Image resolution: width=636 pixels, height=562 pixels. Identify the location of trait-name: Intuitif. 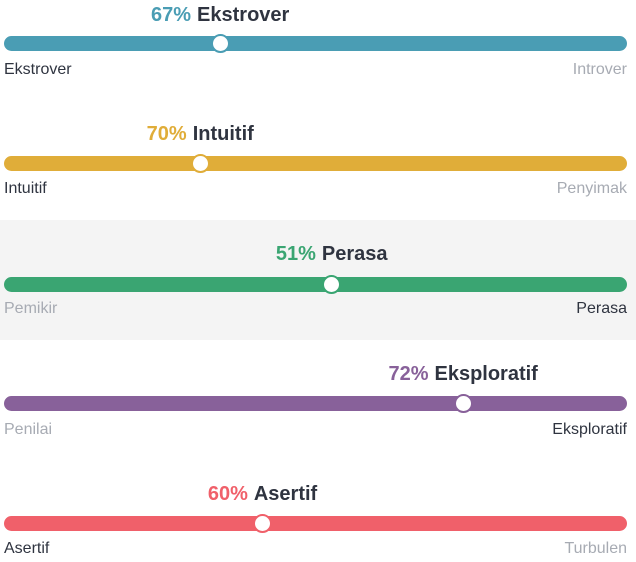
(223, 134).